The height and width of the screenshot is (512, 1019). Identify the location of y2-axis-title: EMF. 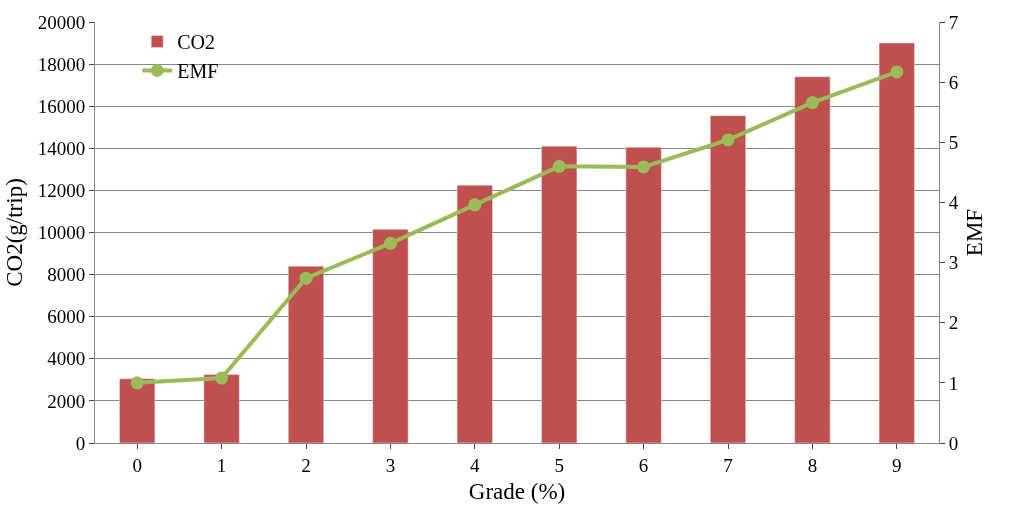
(975, 232).